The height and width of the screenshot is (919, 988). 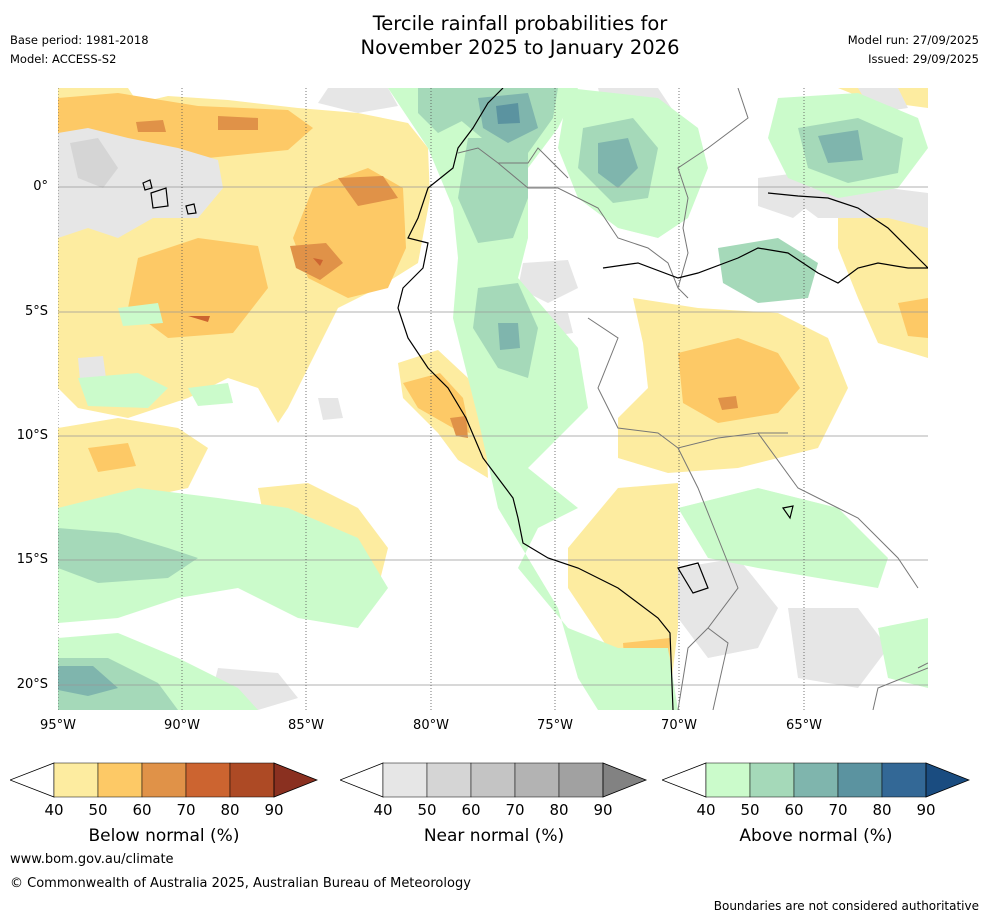 What do you see at coordinates (947, 780) in the screenshot?
I see `colorbar-above-high-extend` at bounding box center [947, 780].